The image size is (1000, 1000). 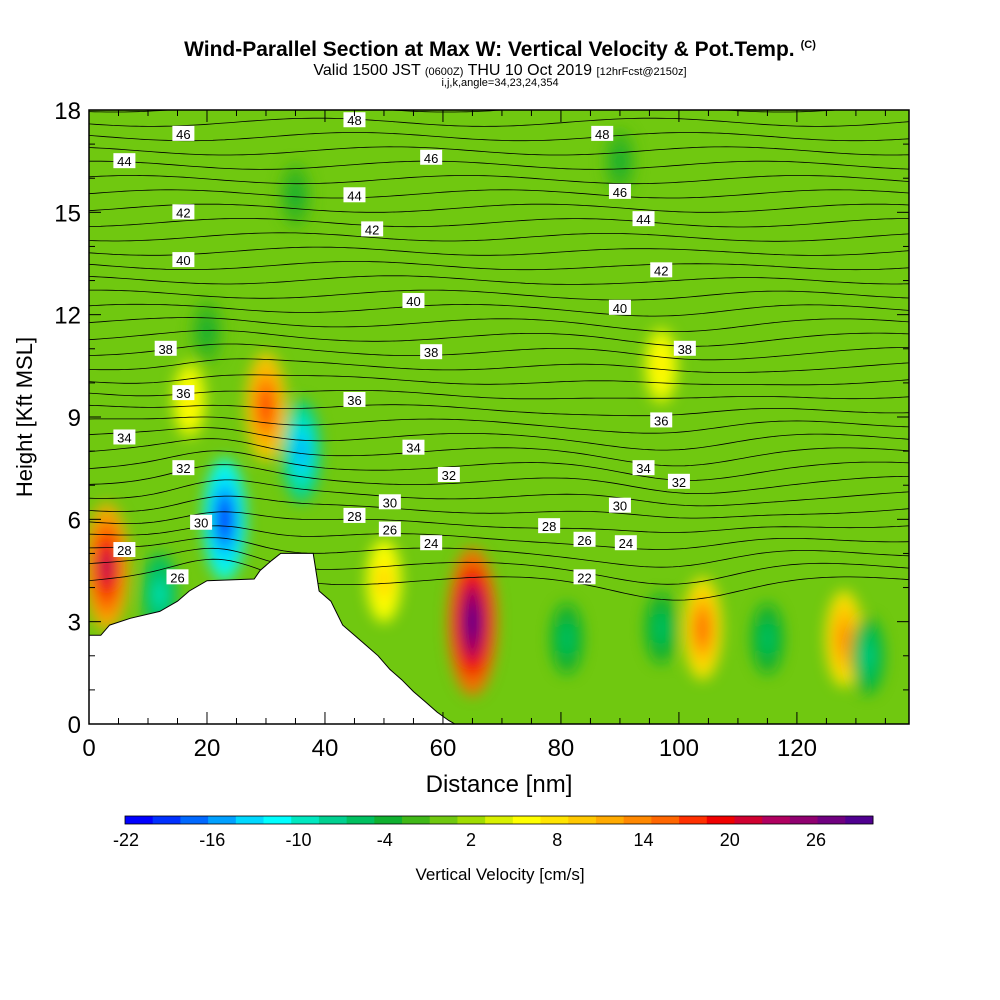 What do you see at coordinates (499, 784) in the screenshot?
I see `x-axis-label: Distance [nm]` at bounding box center [499, 784].